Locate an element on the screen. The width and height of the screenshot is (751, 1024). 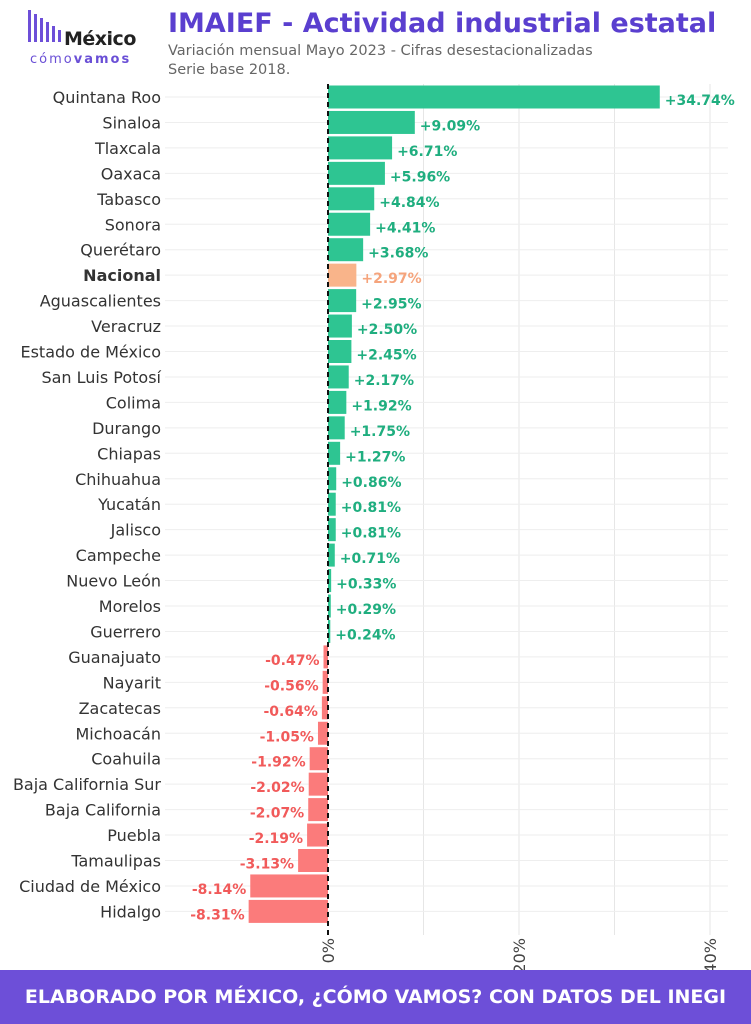
data-label: -3.13% is located at coordinates (267, 865).